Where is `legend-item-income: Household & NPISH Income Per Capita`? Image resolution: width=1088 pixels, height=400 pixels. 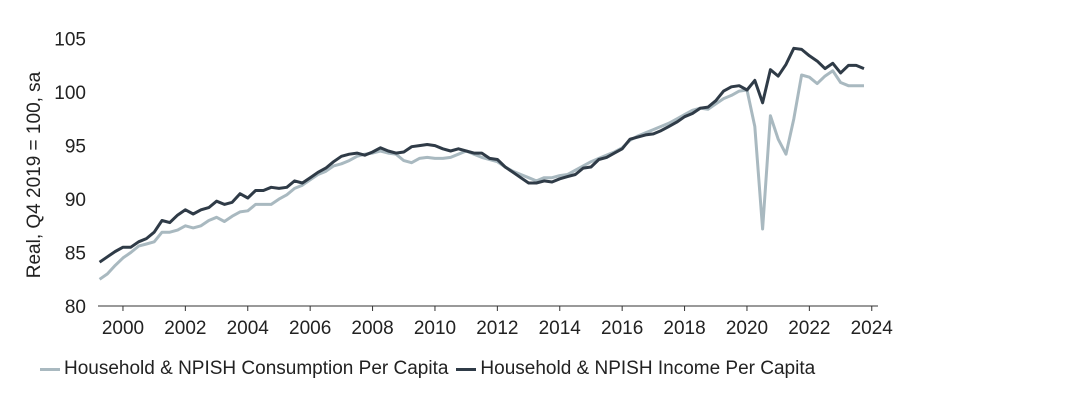
legend-item-income: Household & NPISH Income Per Capita is located at coordinates (635, 369).